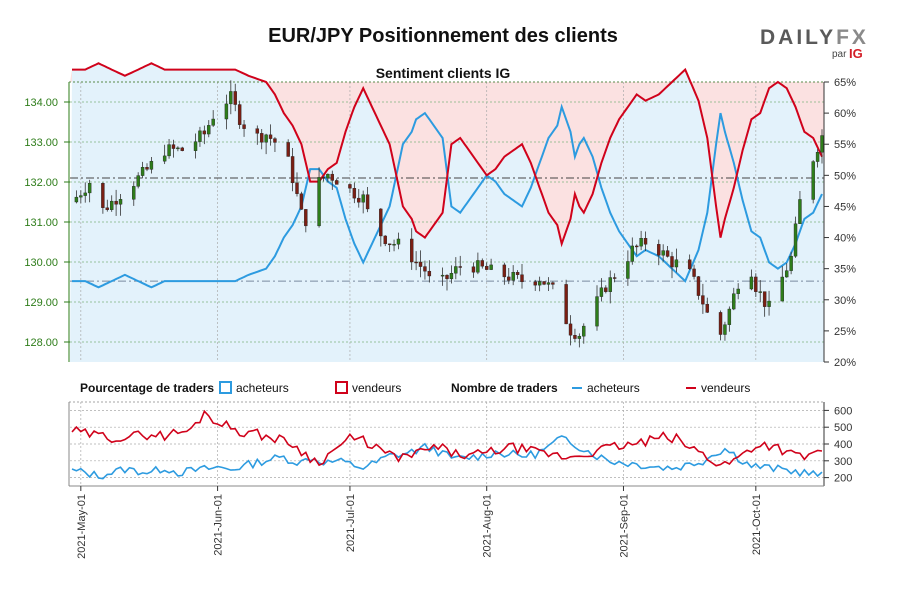 The width and height of the screenshot is (900, 600). Describe the element at coordinates (843, 445) in the screenshot. I see `count-tick-label: 400` at that location.